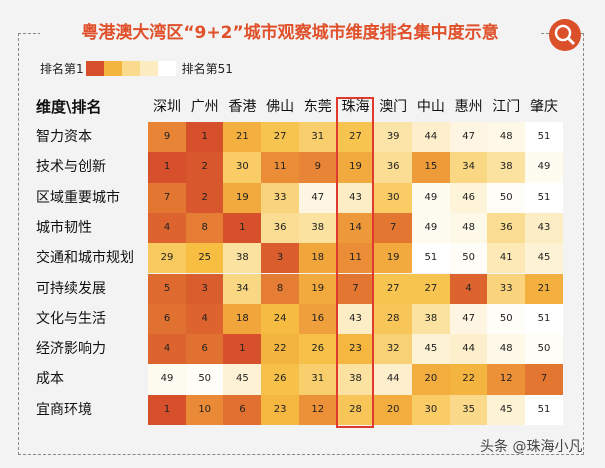 This screenshot has height=468, width=605. Describe the element at coordinates (64, 137) in the screenshot. I see `row-label: 智力资本` at that location.